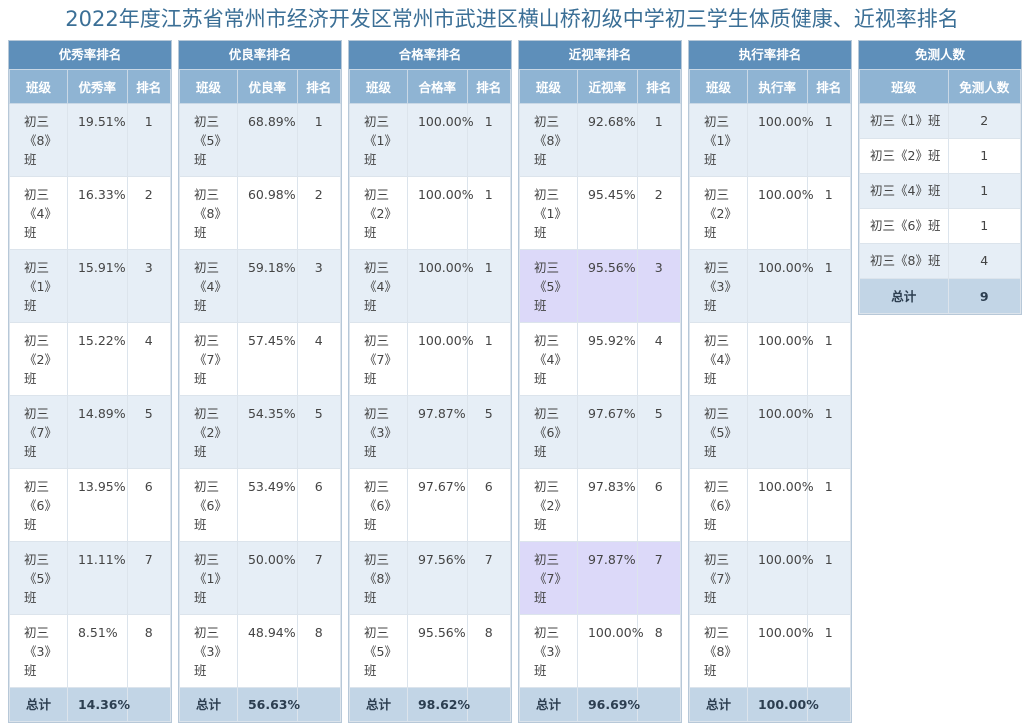 The width and height of the screenshot is (1024, 724). What do you see at coordinates (659, 505) in the screenshot?
I see `rank-cell: 6` at bounding box center [659, 505].